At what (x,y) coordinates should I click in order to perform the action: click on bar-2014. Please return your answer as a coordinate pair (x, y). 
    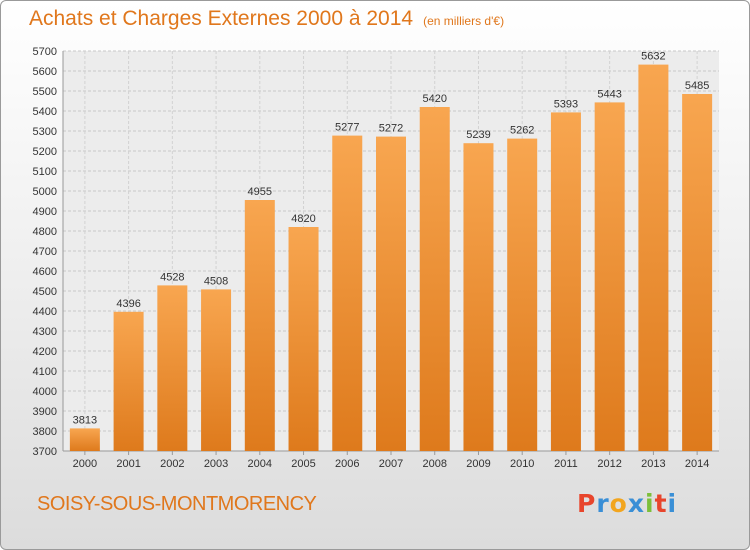
    Looking at the image, I should click on (697, 272).